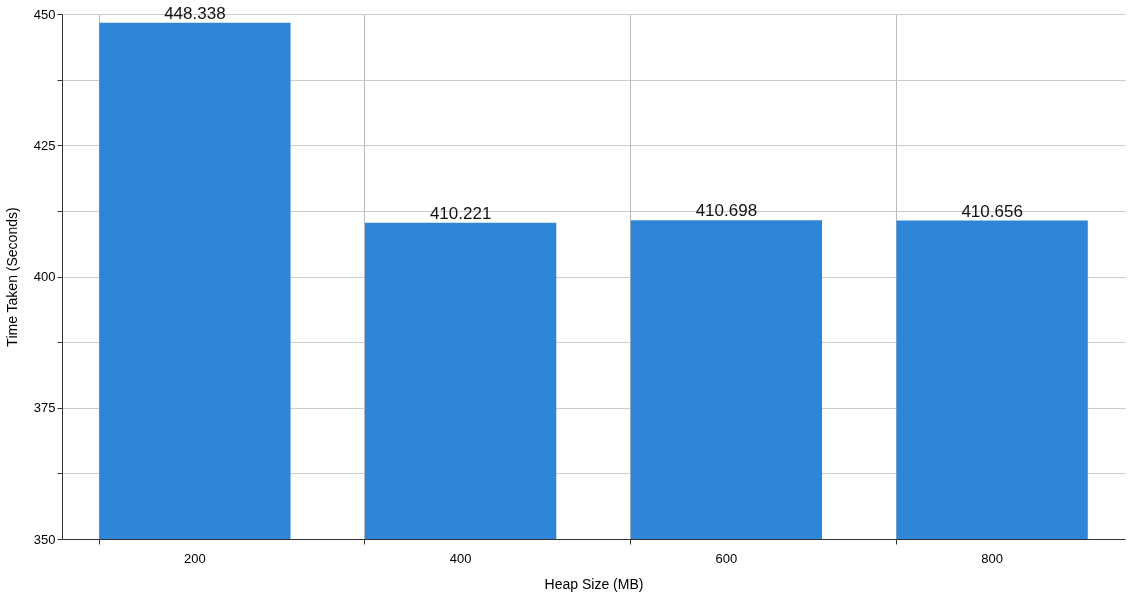 This screenshot has height=606, width=1142. What do you see at coordinates (992, 211) in the screenshot?
I see `data-label: 410.656` at bounding box center [992, 211].